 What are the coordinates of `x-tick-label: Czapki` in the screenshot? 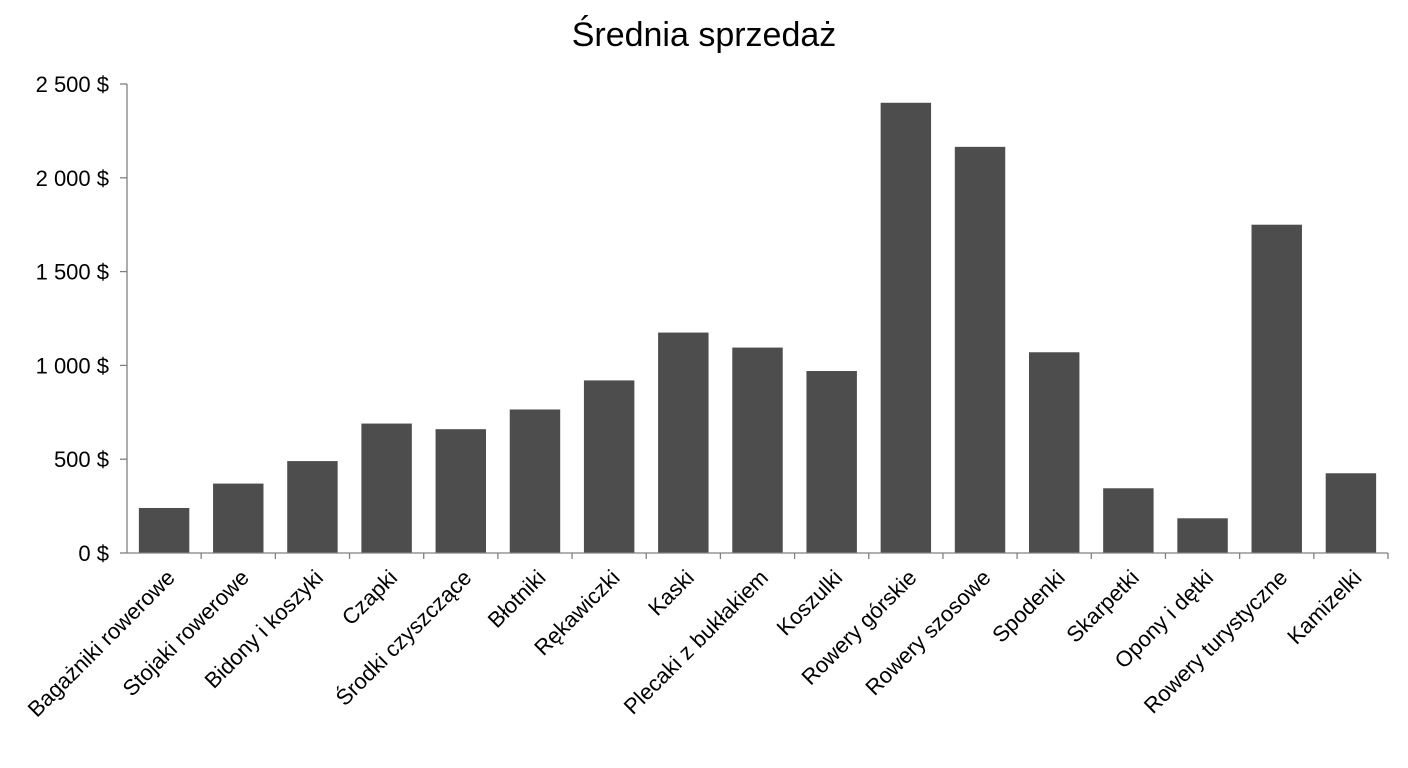 It's located at (369, 597).